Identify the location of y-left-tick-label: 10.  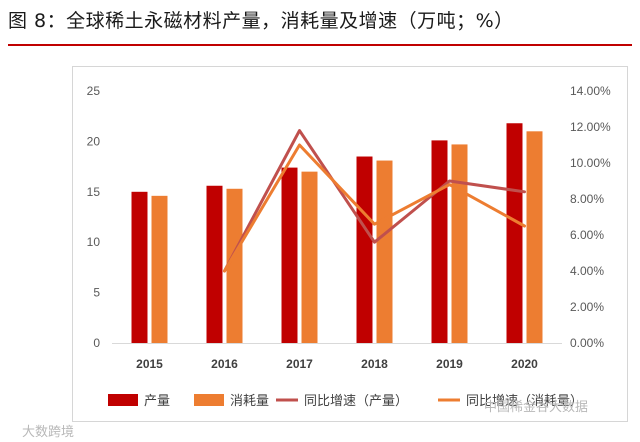
(94, 242).